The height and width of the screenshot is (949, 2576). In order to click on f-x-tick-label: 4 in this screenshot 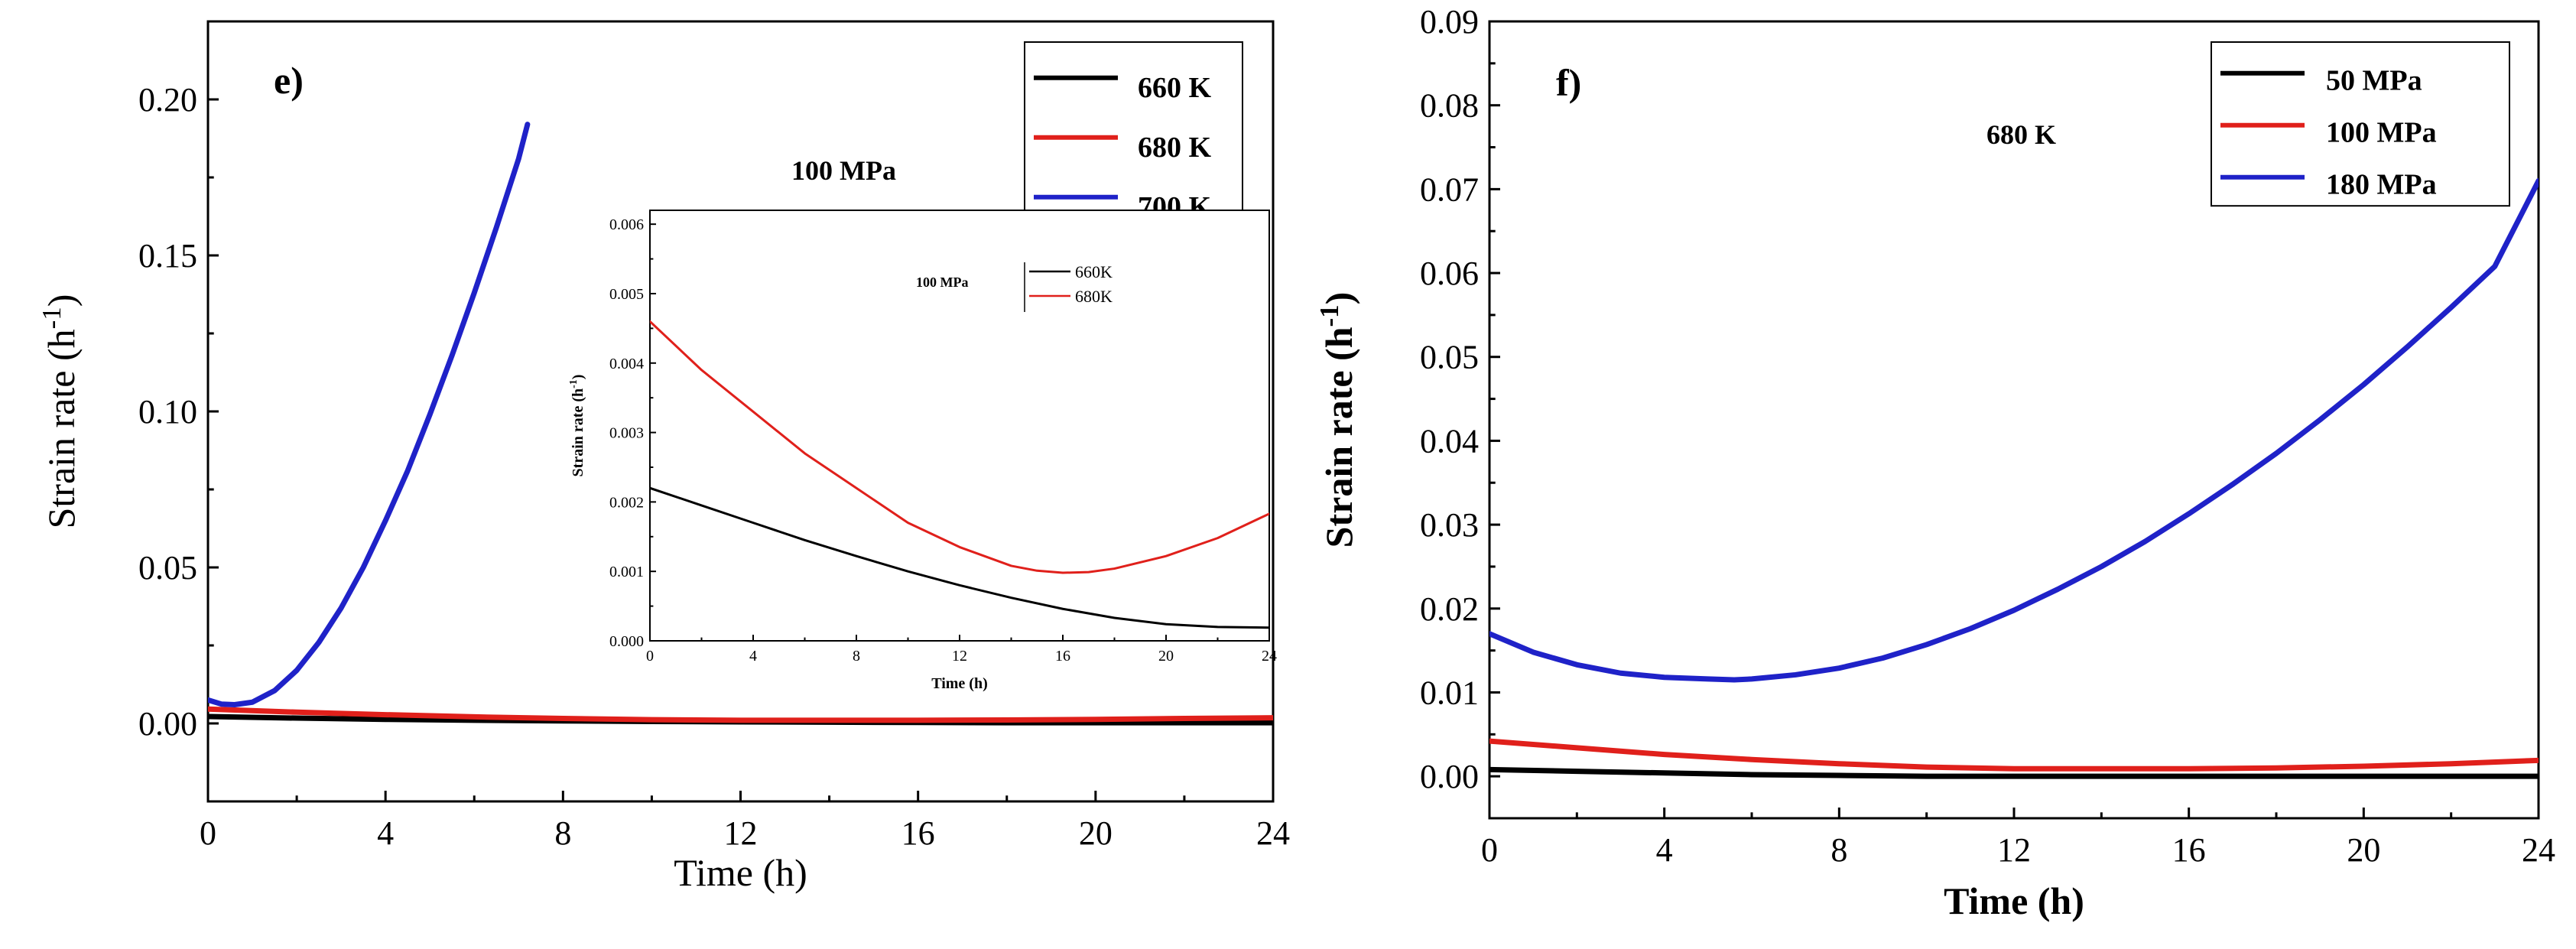, I will do `click(1664, 850)`.